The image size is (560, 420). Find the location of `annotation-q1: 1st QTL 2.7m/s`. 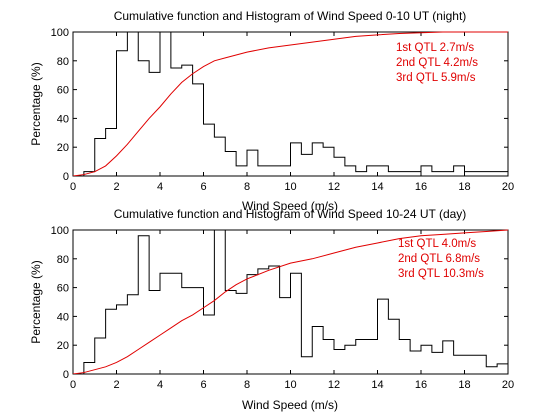

annotation-q1: 1st QTL 2.7m/s is located at coordinates (435, 48).